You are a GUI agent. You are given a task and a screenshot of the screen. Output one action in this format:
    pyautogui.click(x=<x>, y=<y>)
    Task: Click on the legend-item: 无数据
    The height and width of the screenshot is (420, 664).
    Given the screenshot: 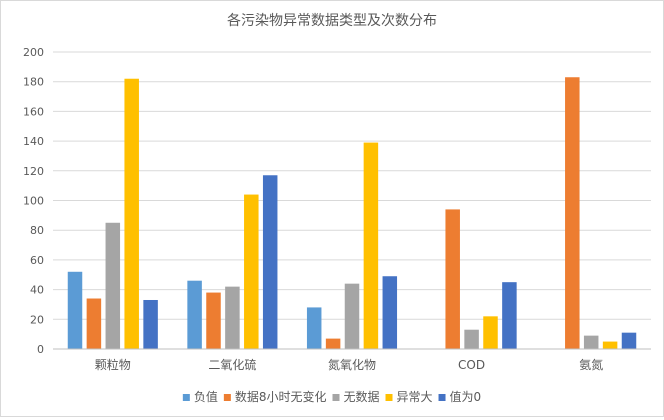 What is the action you would take?
    pyautogui.click(x=356, y=396)
    